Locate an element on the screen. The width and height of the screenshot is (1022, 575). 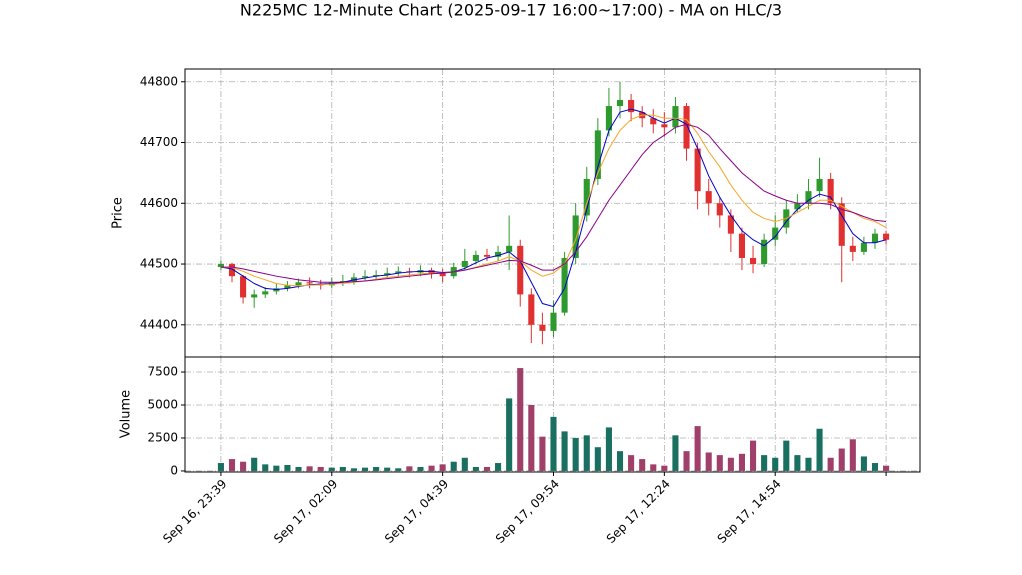
x-tick-label: Sep 17, 09:54 is located at coordinates (527, 511).